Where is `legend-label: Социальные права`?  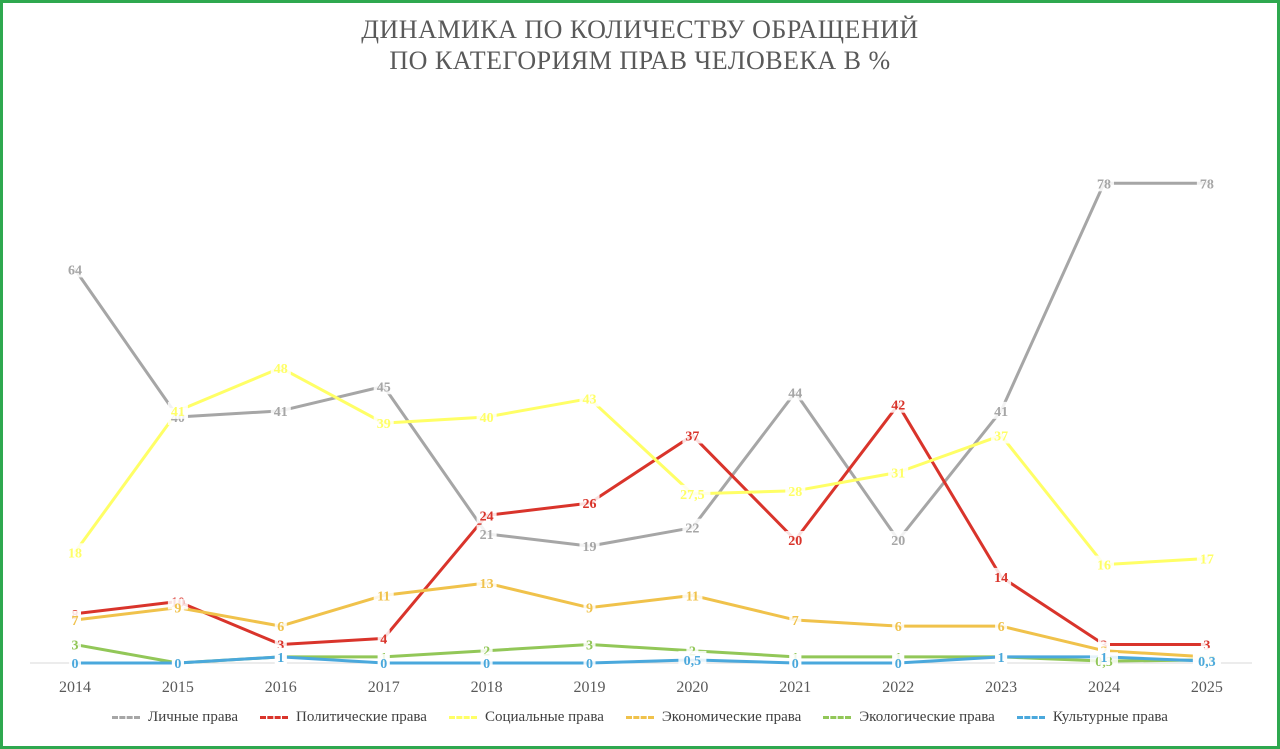
legend-label: Социальные права is located at coordinates (544, 717).